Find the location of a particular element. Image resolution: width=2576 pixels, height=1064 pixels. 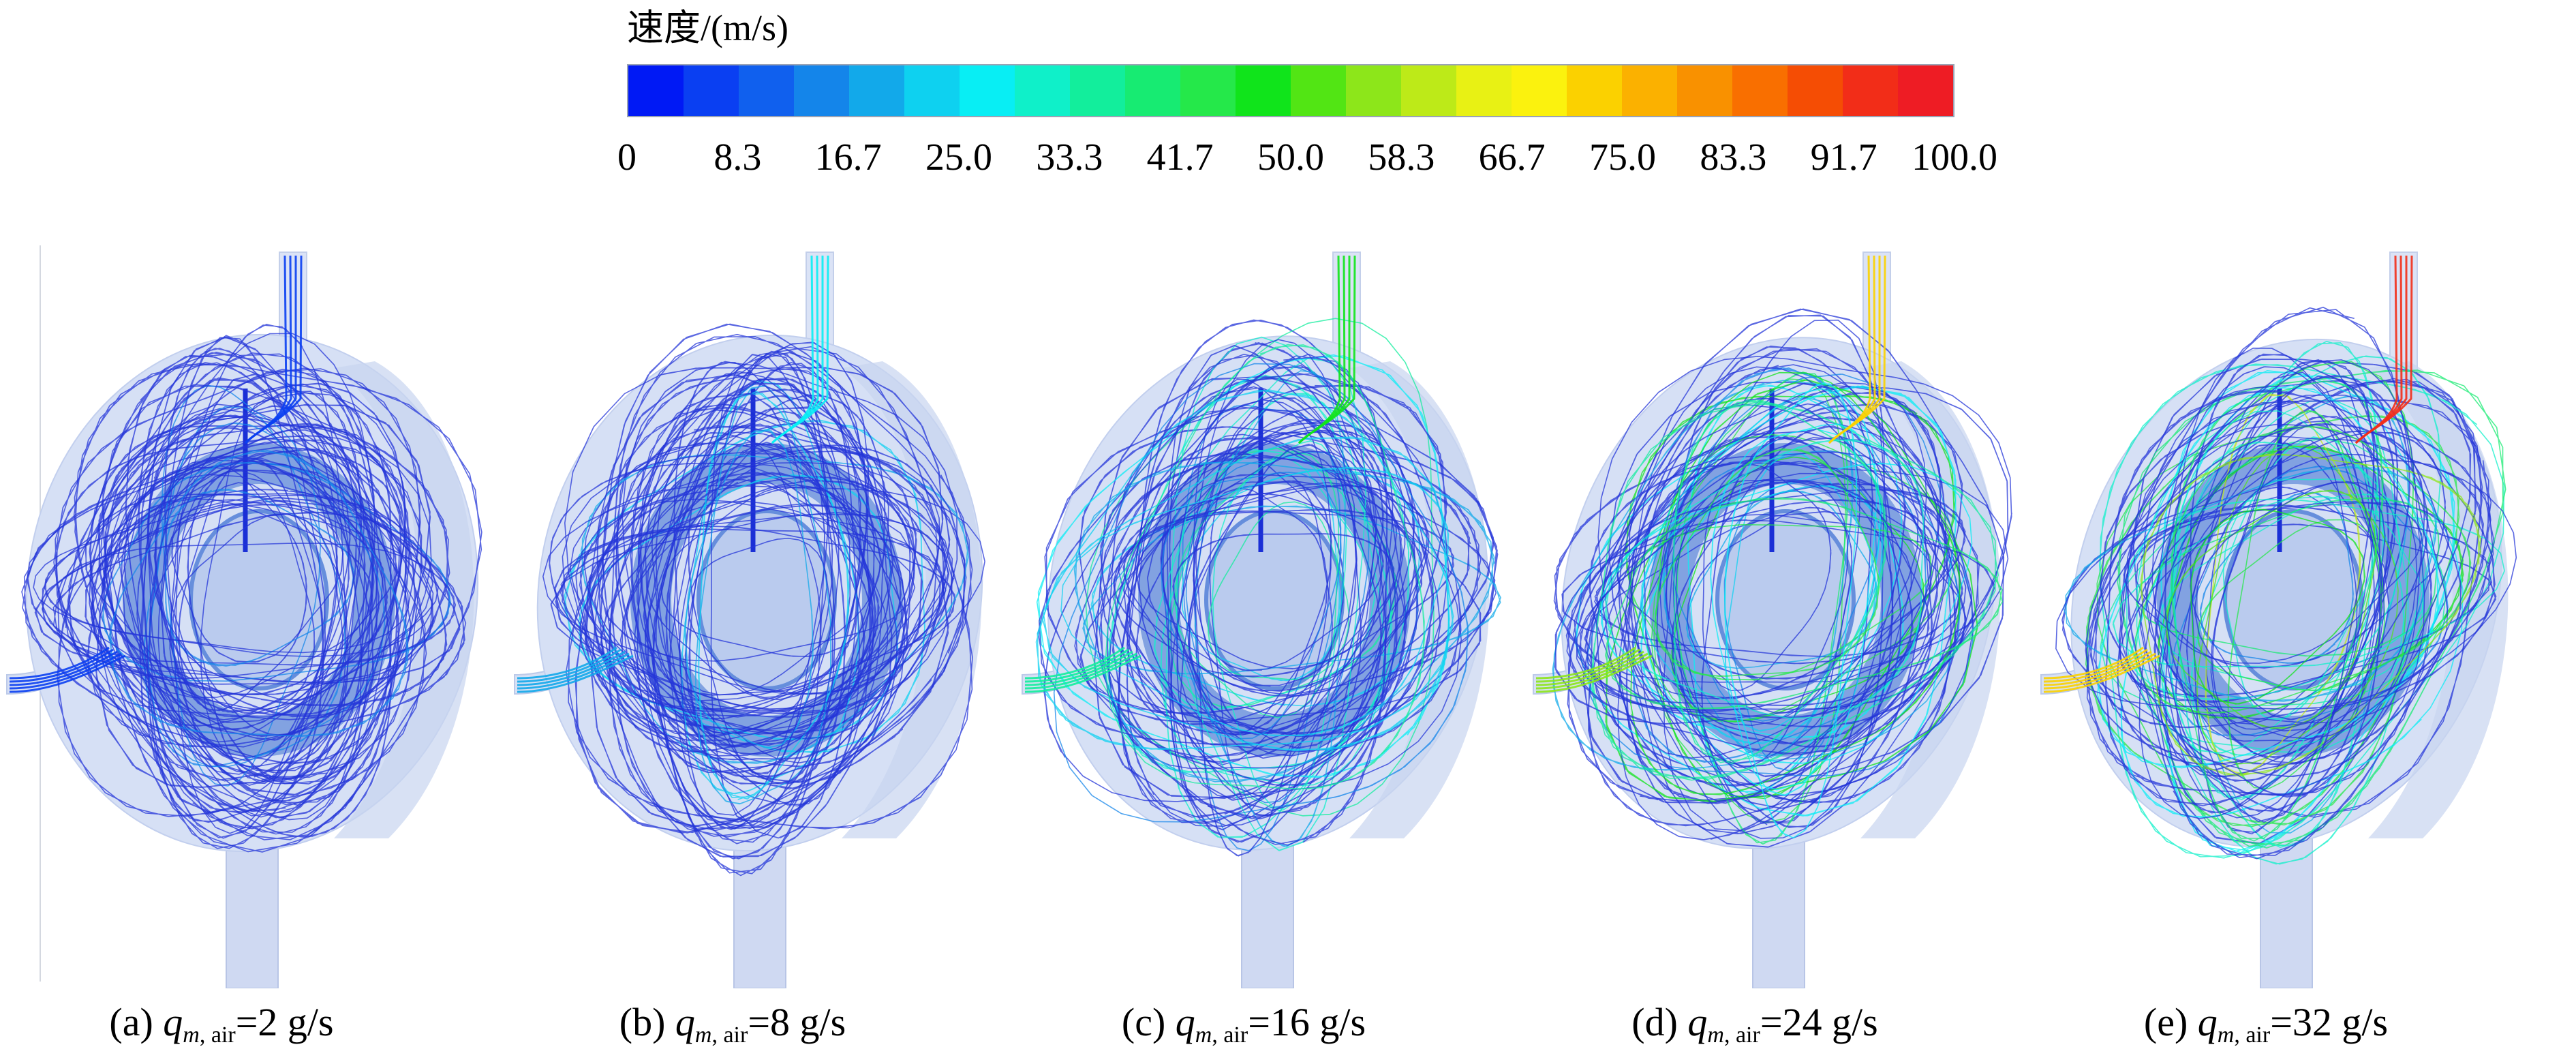

panel-b-caption: (b) qm, air=8 g/s is located at coordinates (733, 1029).